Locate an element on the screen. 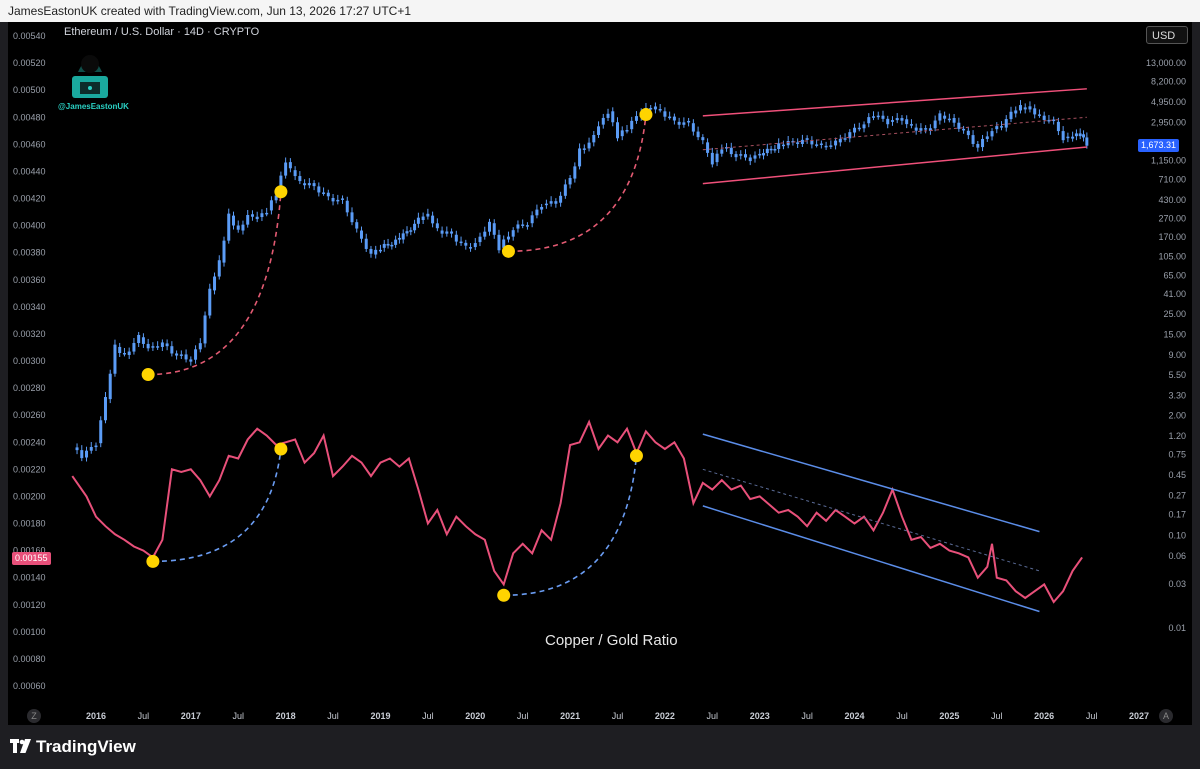  tradingview-mark-icon is located at coordinates (21, 748).